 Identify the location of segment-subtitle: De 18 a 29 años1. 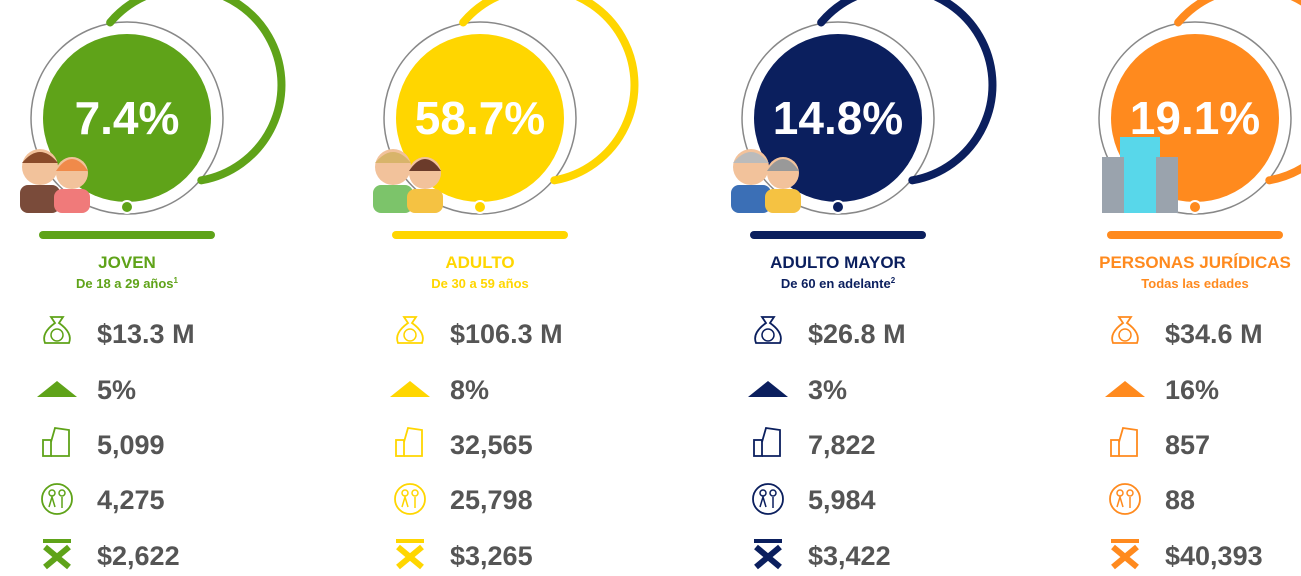
(127, 283).